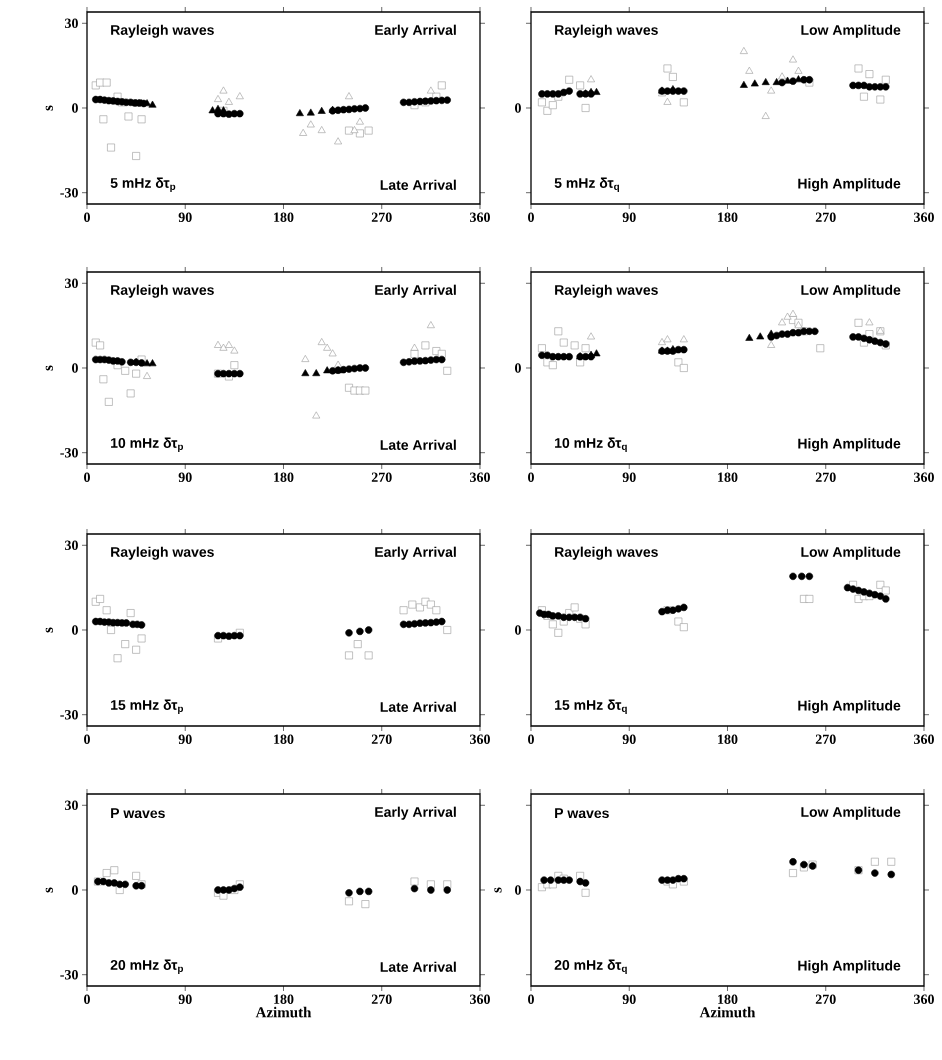 The width and height of the screenshot is (942, 1060). What do you see at coordinates (586, 184) in the screenshot?
I see `annotation: 5 mHz δτ$_{q}$` at bounding box center [586, 184].